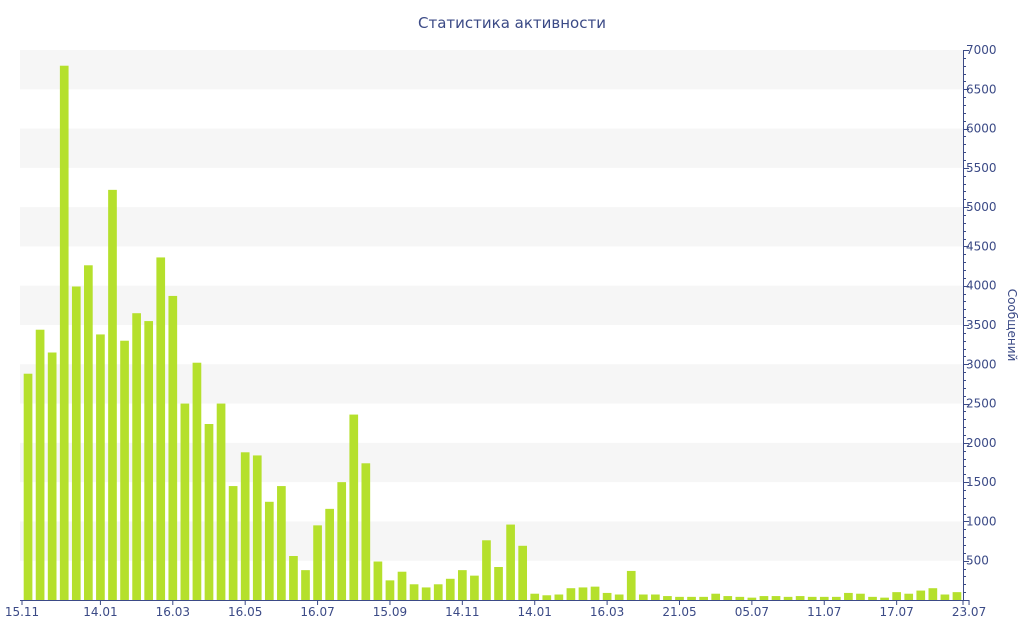  What do you see at coordinates (981, 50) in the screenshot?
I see `y-tick-label: 7000` at bounding box center [981, 50].